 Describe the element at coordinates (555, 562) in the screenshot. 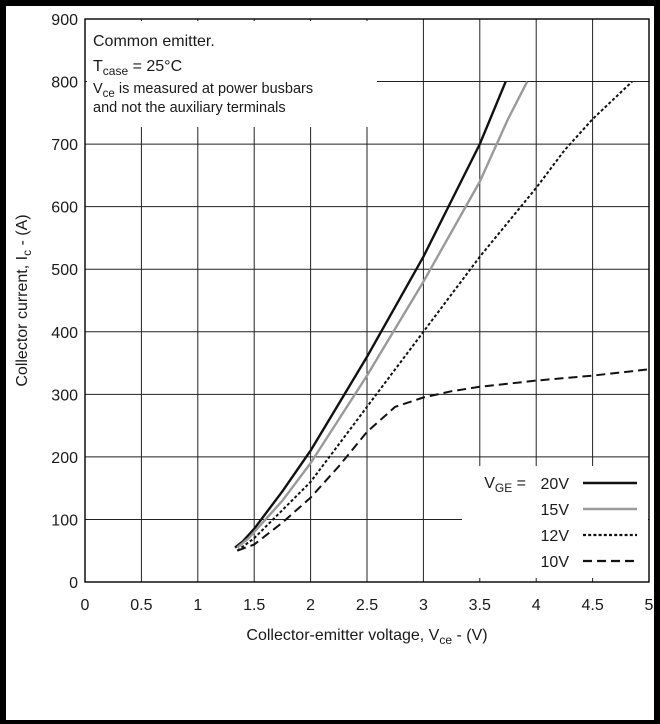

I see `legend-label-10v: 10V` at that location.